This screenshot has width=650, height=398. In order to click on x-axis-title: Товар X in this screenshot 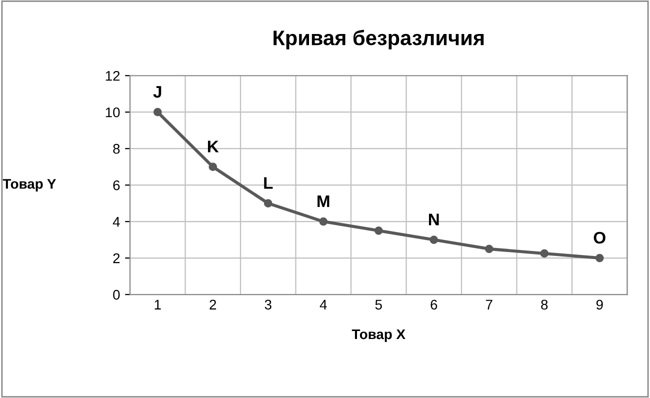, I will do `click(379, 336)`.